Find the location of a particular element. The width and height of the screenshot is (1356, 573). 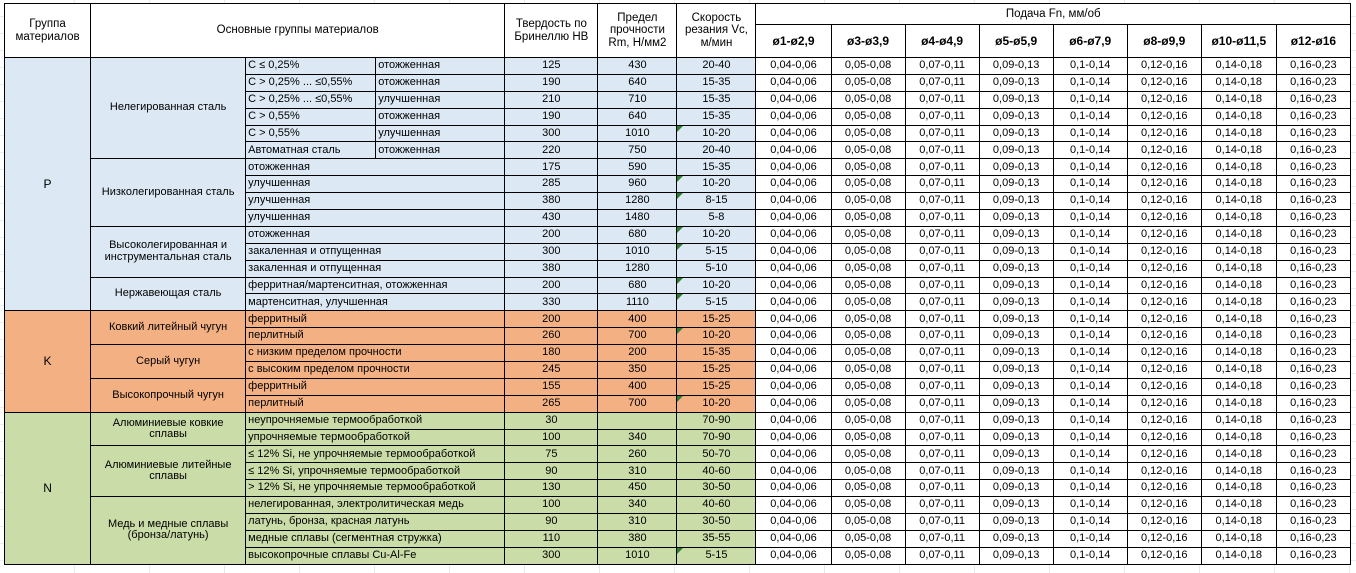

header-diameter-4: ø5-ø5,9 is located at coordinates (1016, 41).